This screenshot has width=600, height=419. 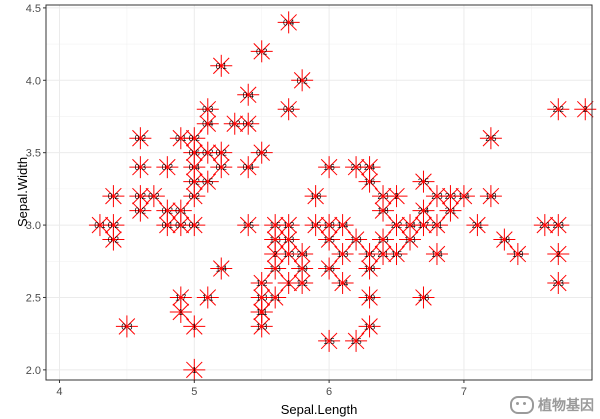 I want to click on data-point: 1.5, so click(x=396, y=254).